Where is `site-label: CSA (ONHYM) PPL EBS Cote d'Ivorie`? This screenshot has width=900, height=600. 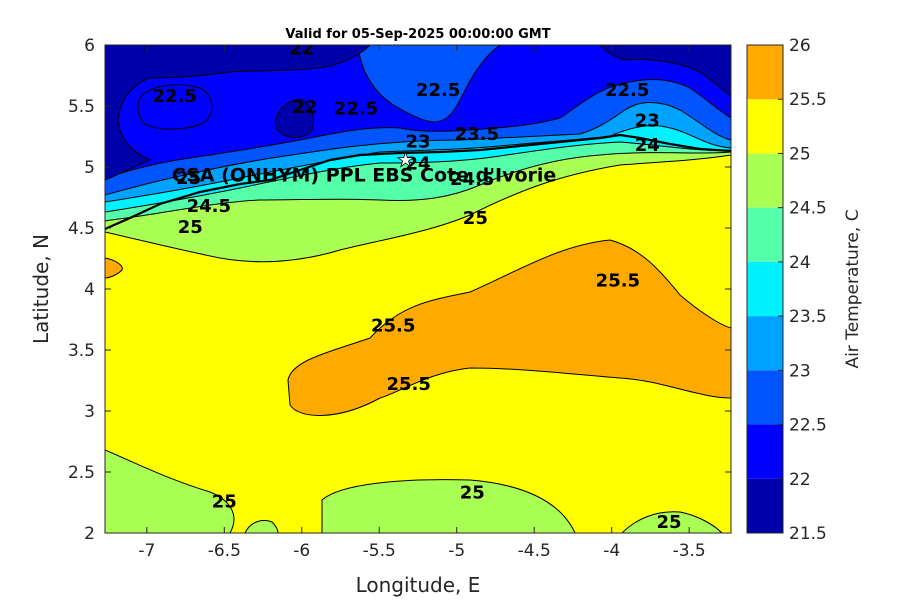
site-label: CSA (ONHYM) PPL EBS Cote d'Ivorie is located at coordinates (364, 176).